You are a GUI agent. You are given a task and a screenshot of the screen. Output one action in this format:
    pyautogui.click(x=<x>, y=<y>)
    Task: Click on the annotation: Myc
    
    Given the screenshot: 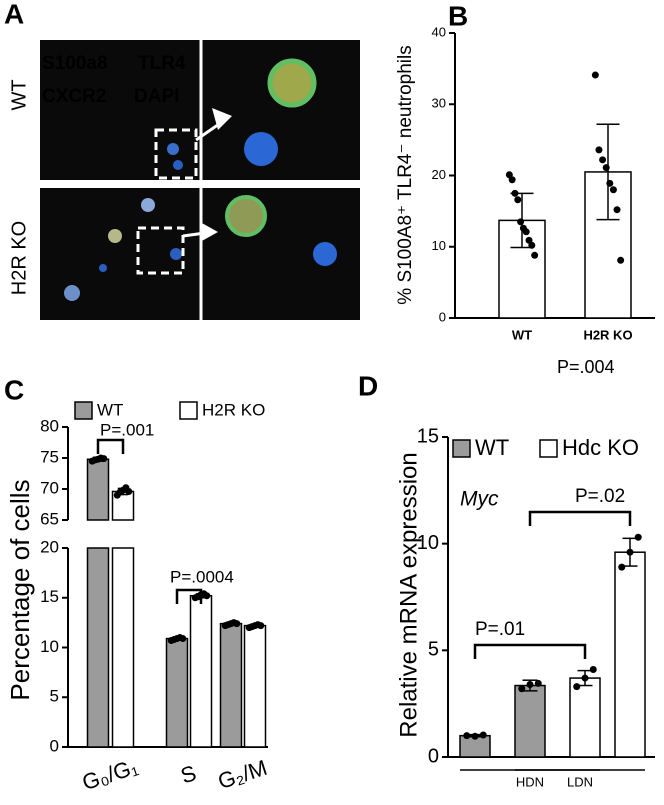 What is the action you would take?
    pyautogui.click(x=479, y=499)
    